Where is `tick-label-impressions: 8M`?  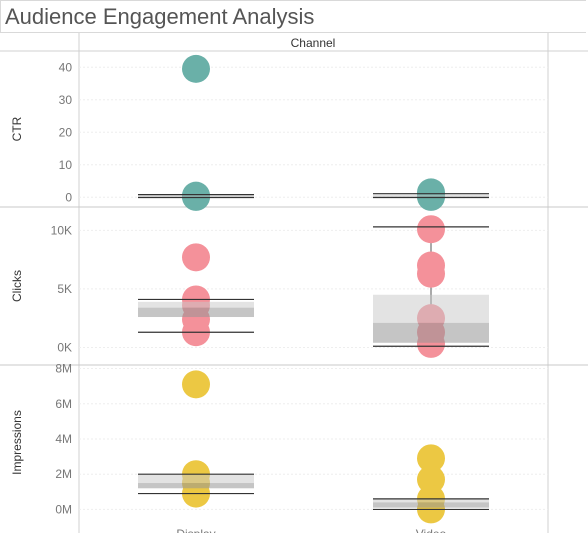 tick-label-impressions: 8M is located at coordinates (63, 369).